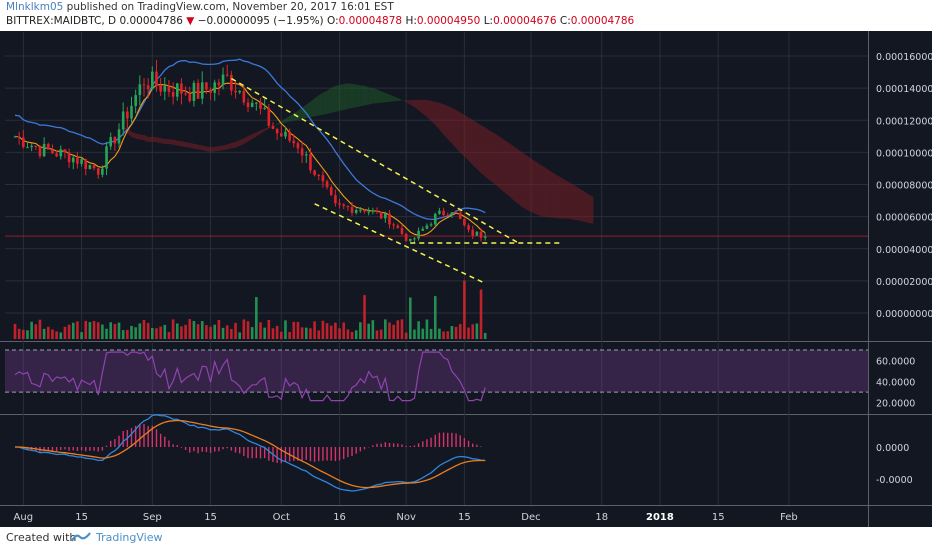 The image size is (932, 550). I want to click on rsi-band, so click(436, 371).